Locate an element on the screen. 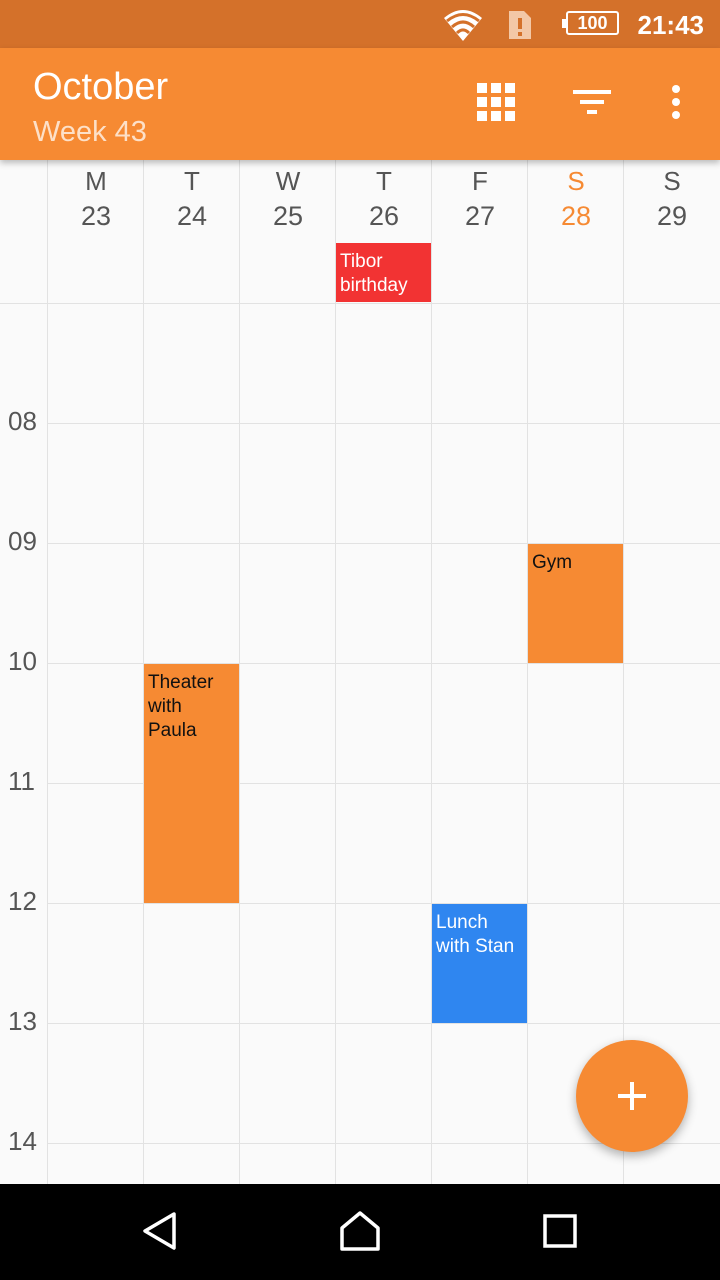 The width and height of the screenshot is (720, 1280). app-bar: October Week 43 is located at coordinates (360, 104).